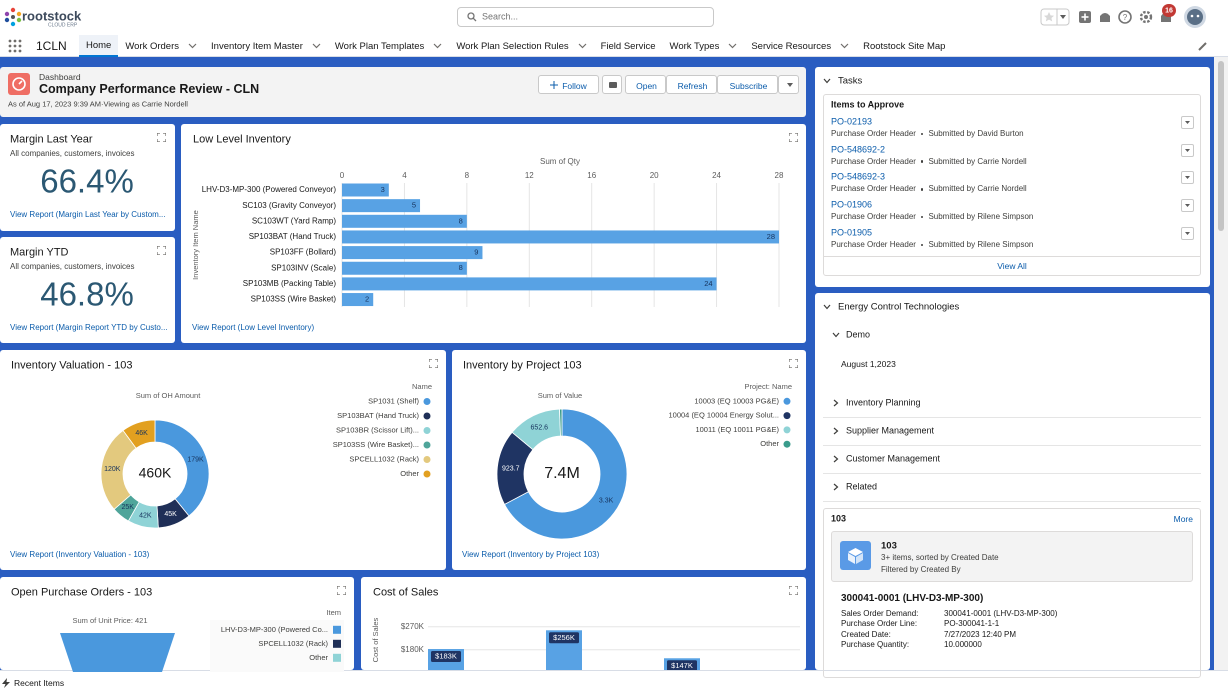 This screenshot has width=1228, height=697. I want to click on scrollbar, so click(1221, 363).